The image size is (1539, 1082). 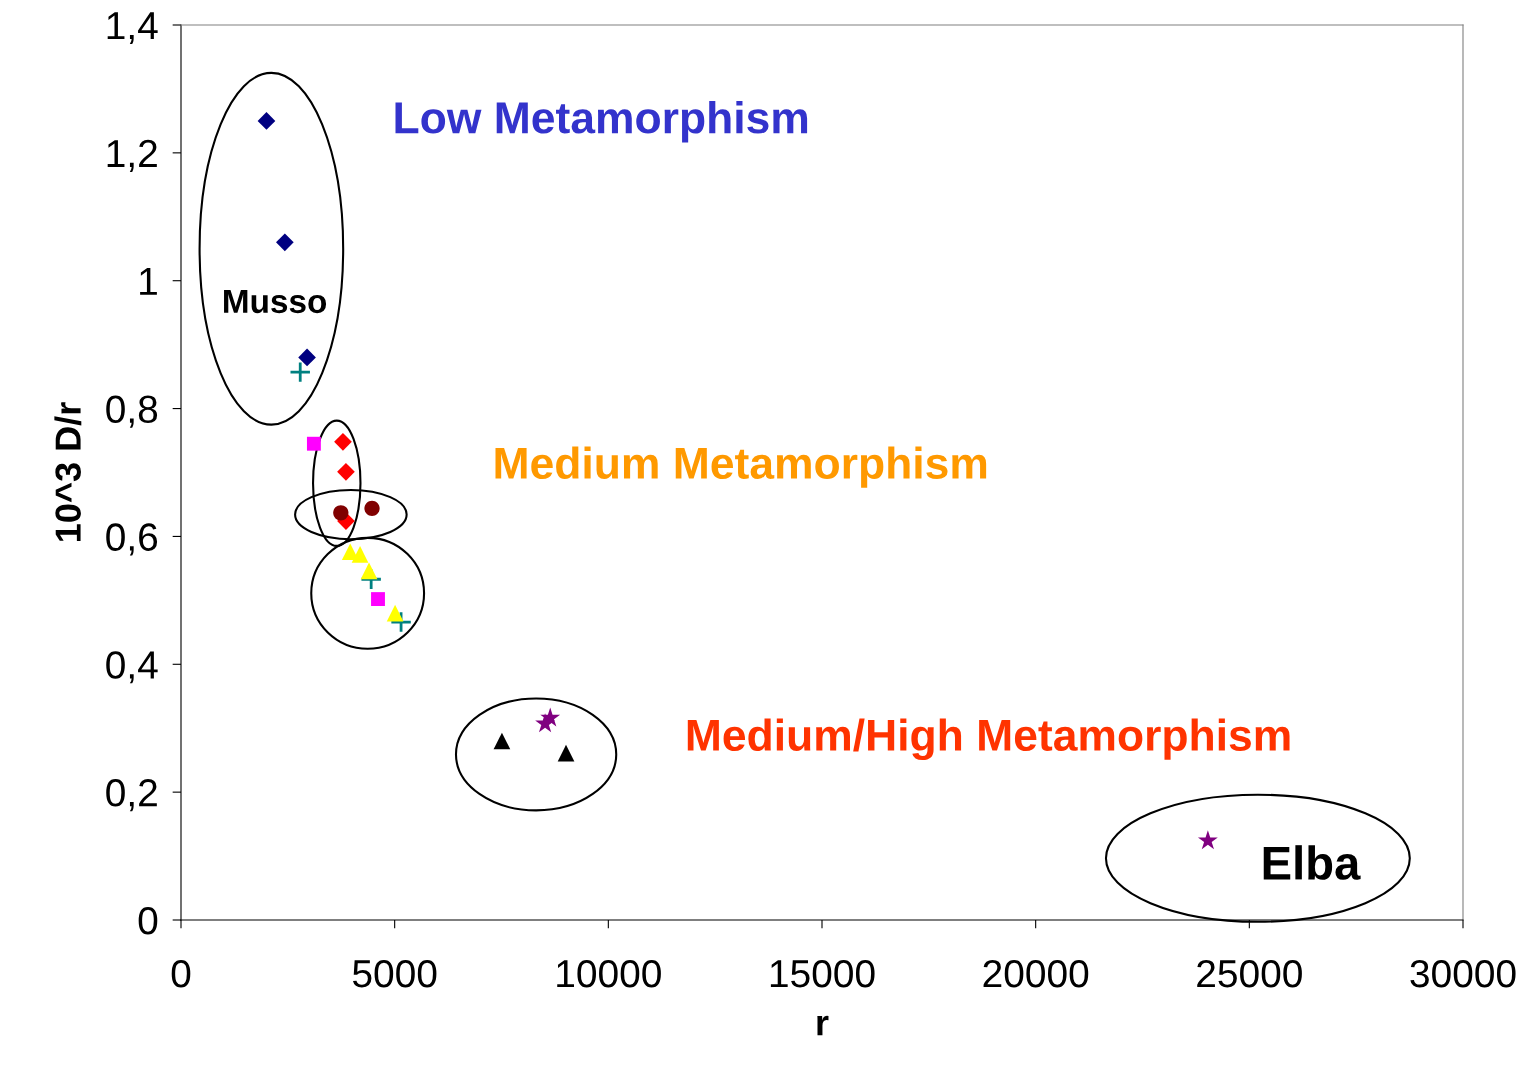 I want to click on annotation: Medium/High Metamorphism, so click(x=988, y=739).